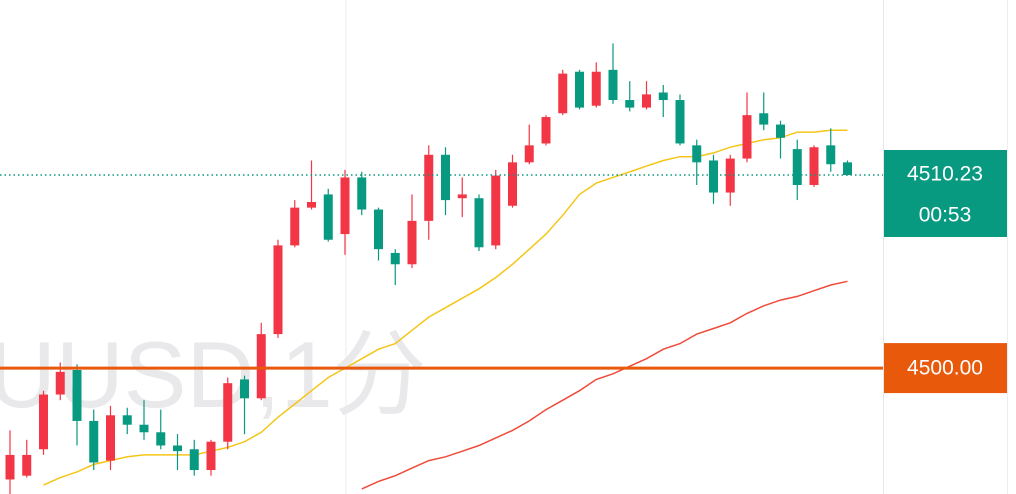 This screenshot has width=1016, height=494. What do you see at coordinates (213, 374) in the screenshot?
I see `watermark: UUSD,1分` at bounding box center [213, 374].